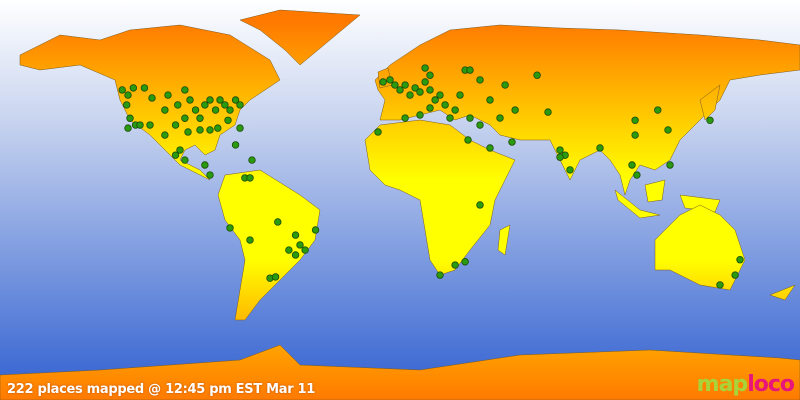 The image size is (800, 400). I want to click on maploco-logo: maploco, so click(746, 384).